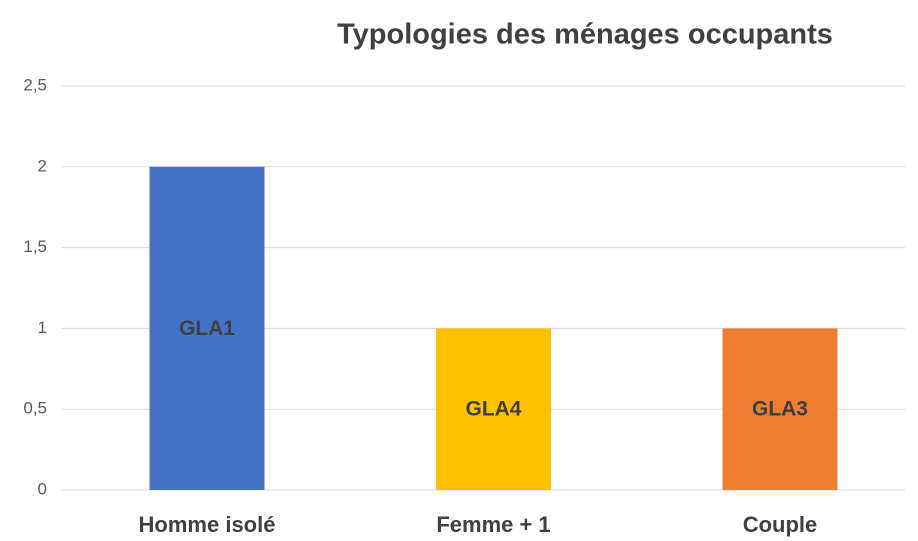  I want to click on y-tick-label: 0,5, so click(35, 408).